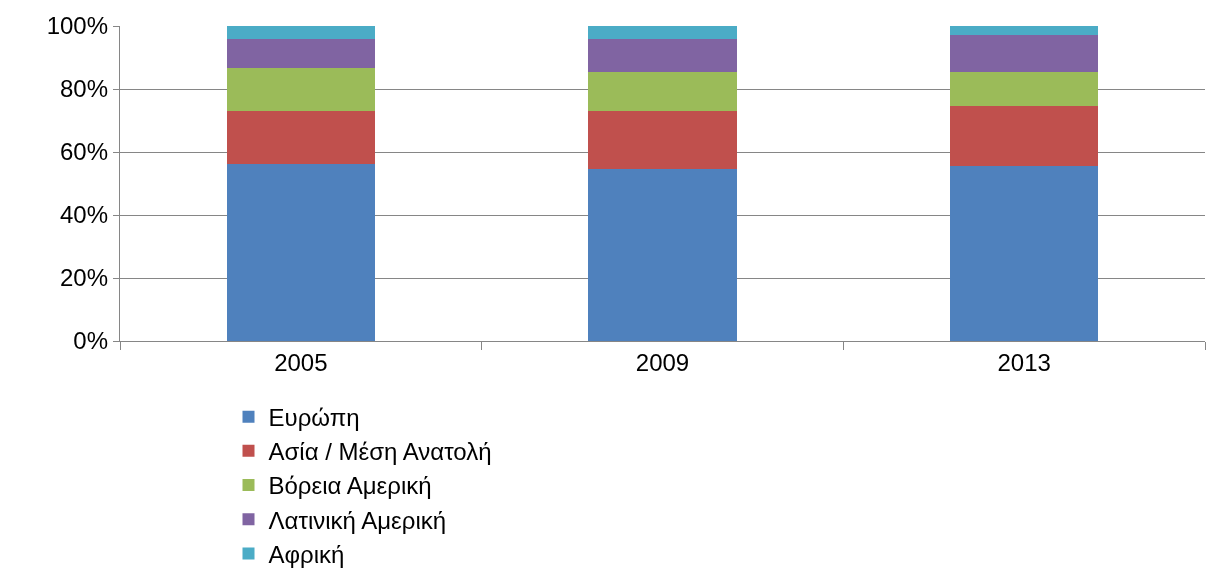  I want to click on y-tick-label: 60%, so click(84, 152).